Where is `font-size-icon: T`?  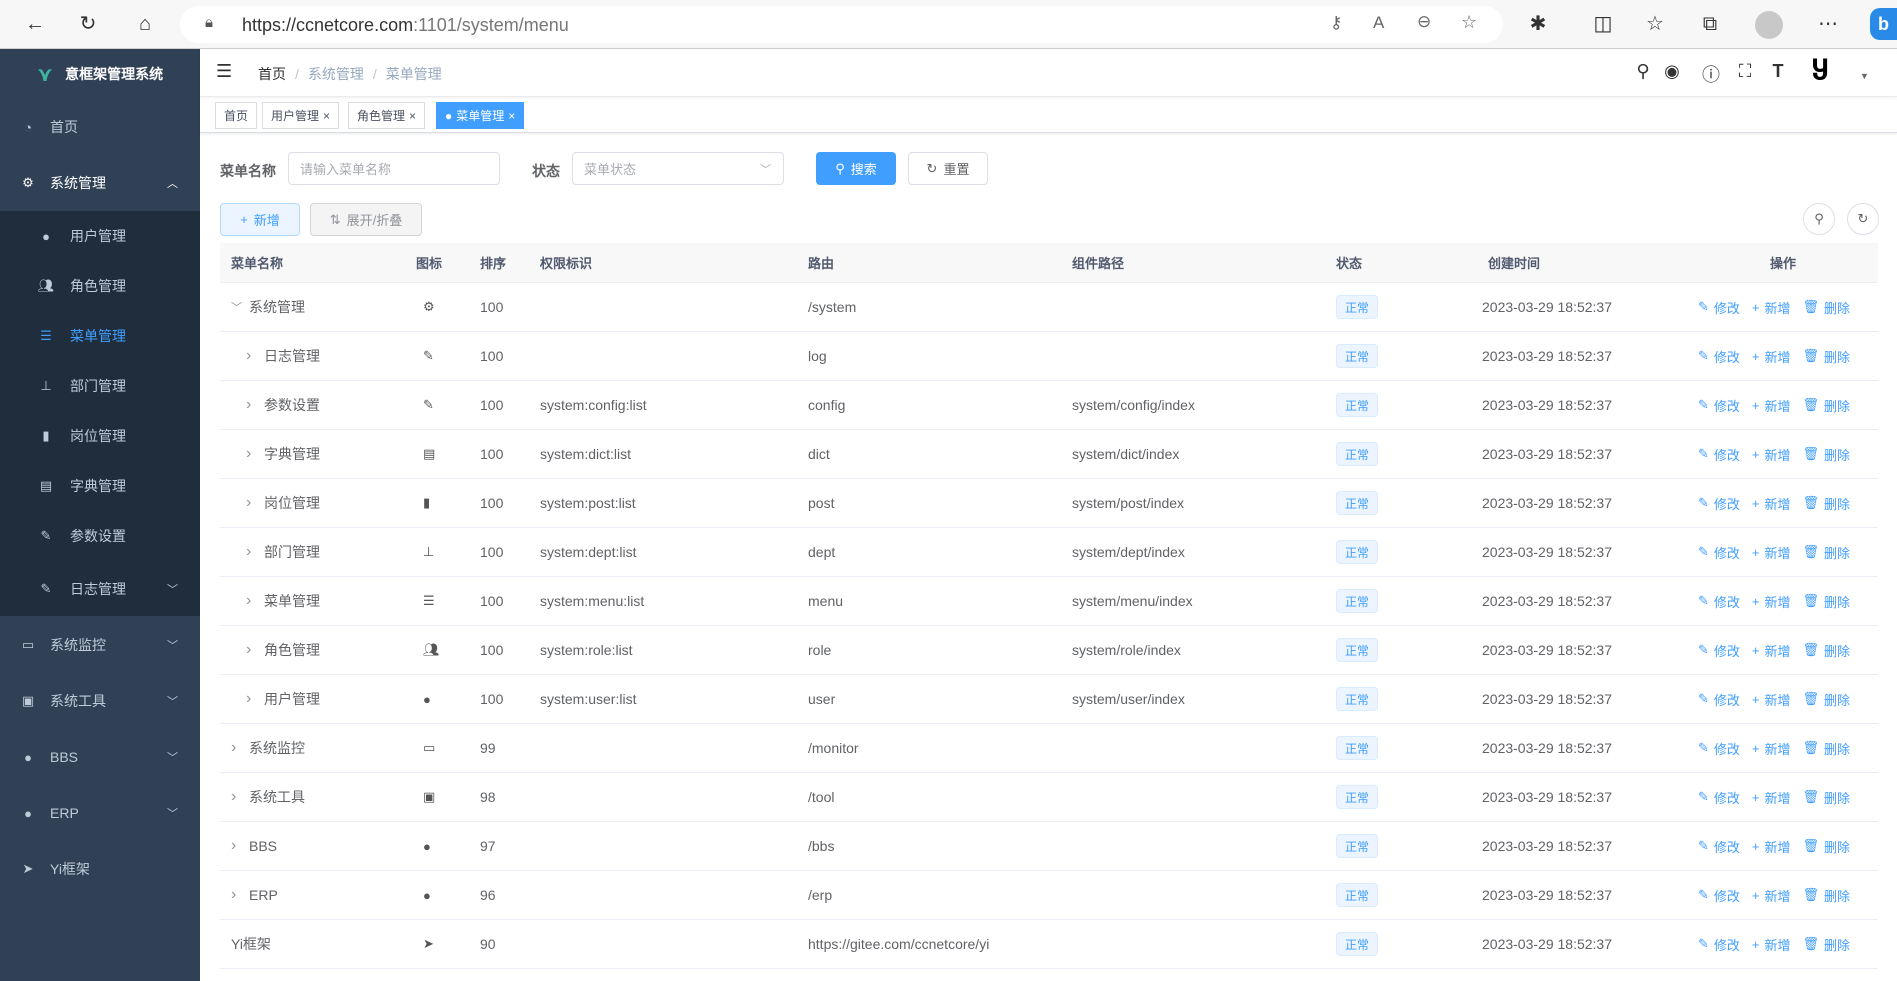 font-size-icon: T is located at coordinates (1778, 71).